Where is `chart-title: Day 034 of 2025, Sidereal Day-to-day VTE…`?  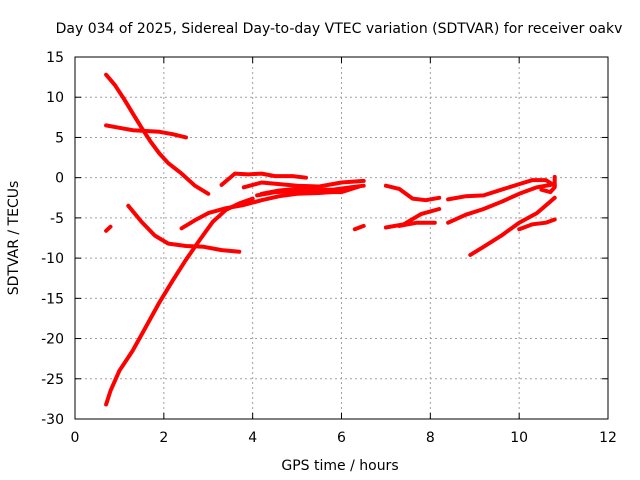 chart-title: Day 034 of 2025, Sidereal Day-to-day VTE… is located at coordinates (339, 29).